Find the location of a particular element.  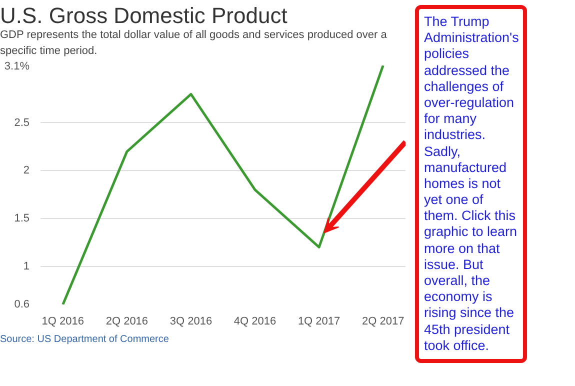

y-tick-label: 2 is located at coordinates (26, 170).